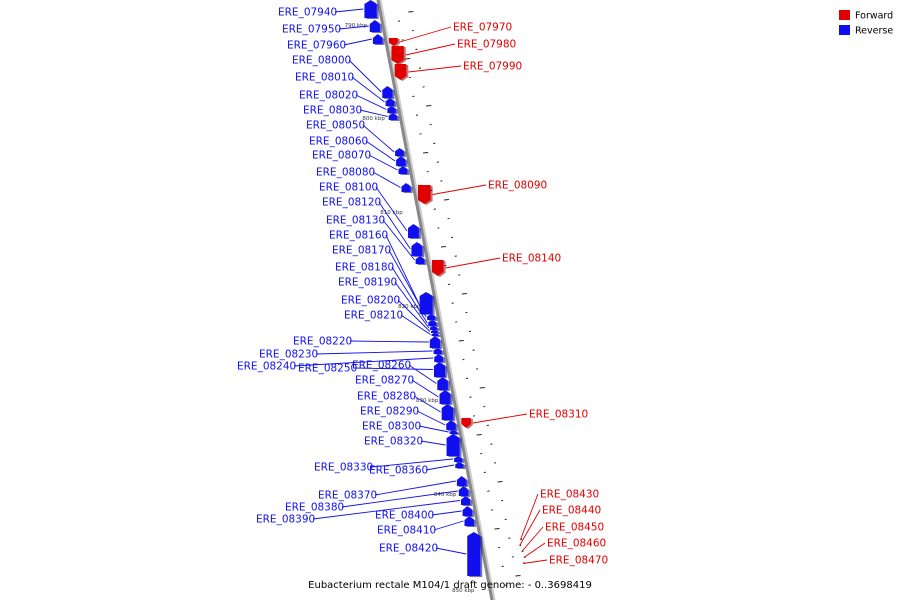 The width and height of the screenshot is (900, 600). What do you see at coordinates (386, 397) in the screenshot?
I see `gene-label: ERE_08280` at bounding box center [386, 397].